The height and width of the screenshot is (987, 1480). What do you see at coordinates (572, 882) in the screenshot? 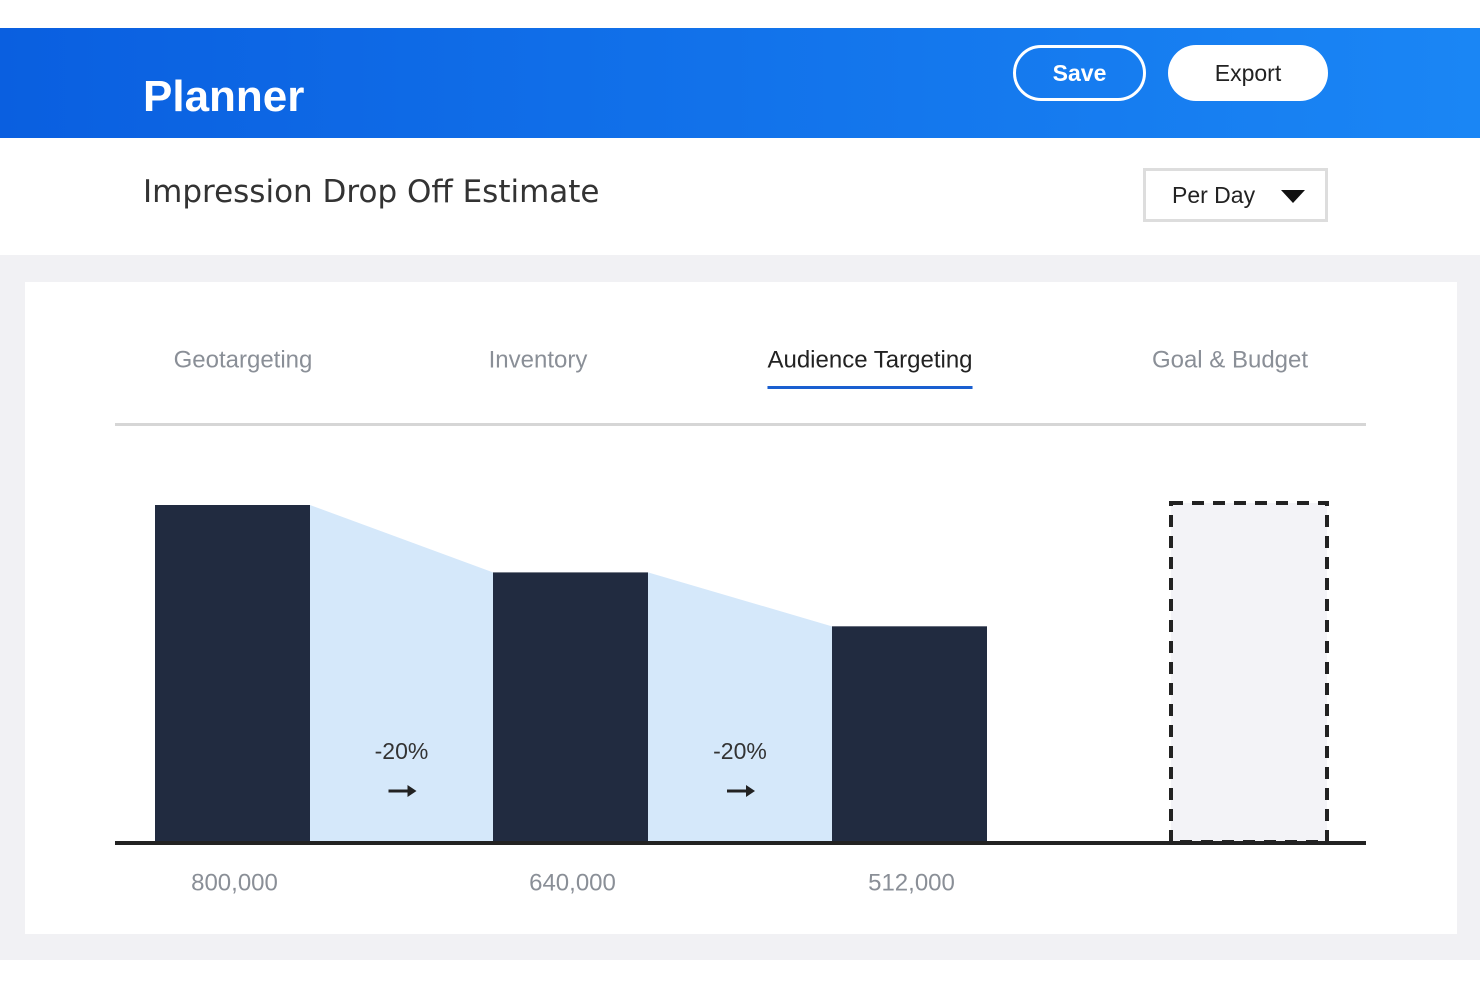
I see `value-label: 640,000` at bounding box center [572, 882].